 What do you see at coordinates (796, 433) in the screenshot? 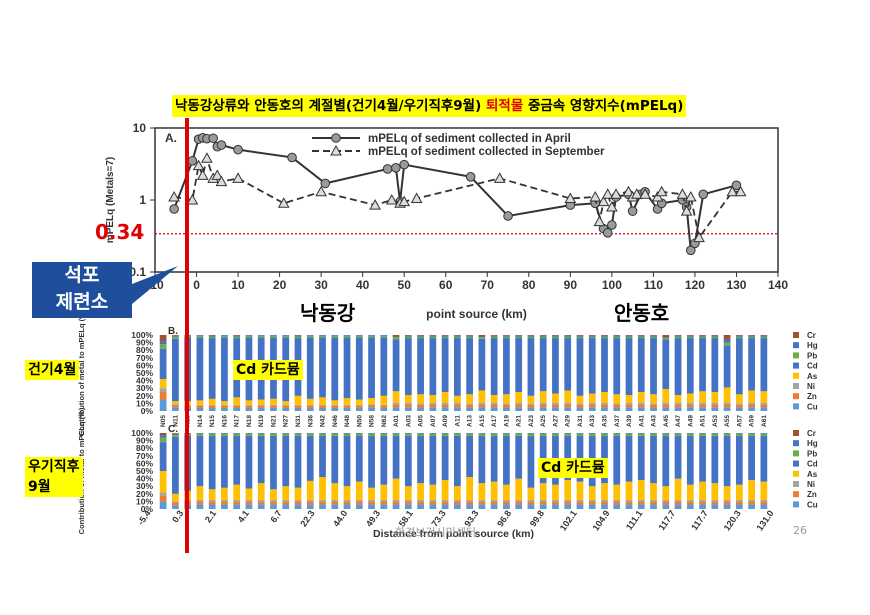
I see `legend-swatch-cr` at bounding box center [796, 433].